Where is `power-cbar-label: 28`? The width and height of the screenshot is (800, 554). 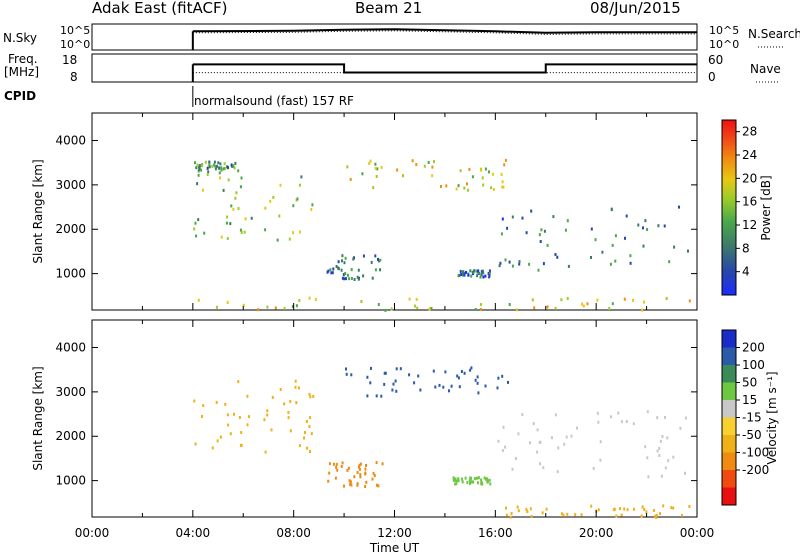 power-cbar-label: 28 is located at coordinates (749, 132).